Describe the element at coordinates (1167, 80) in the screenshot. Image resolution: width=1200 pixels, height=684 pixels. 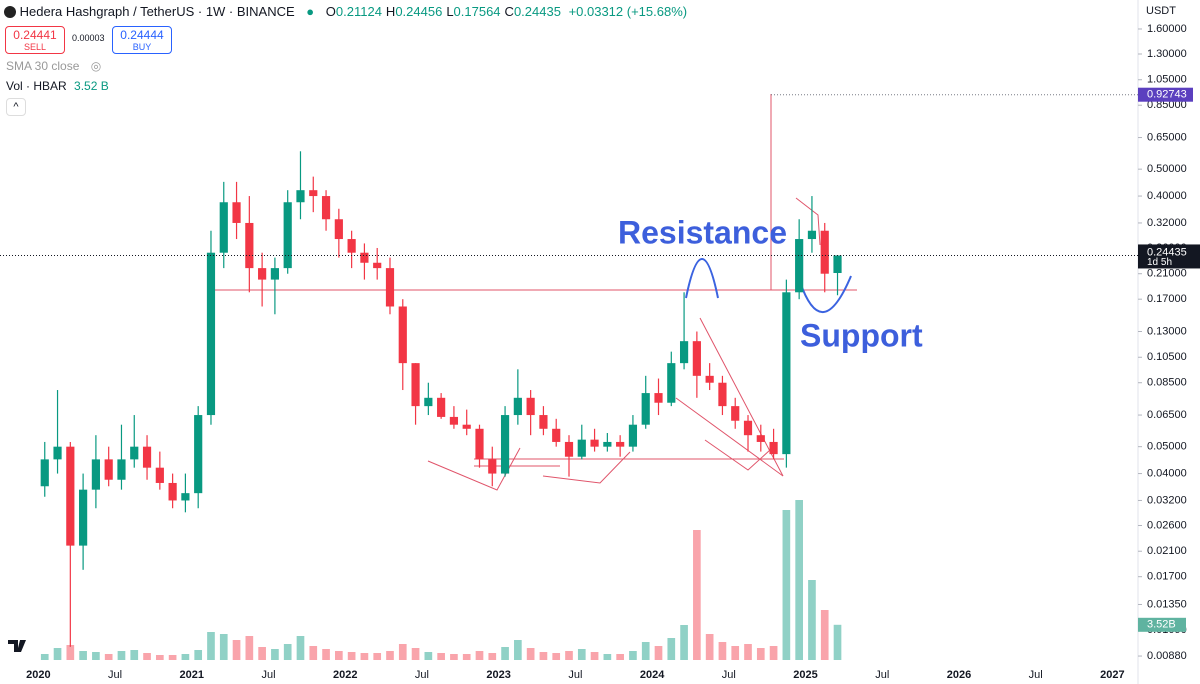
I see `y-tick-label: 1.05000` at that location.